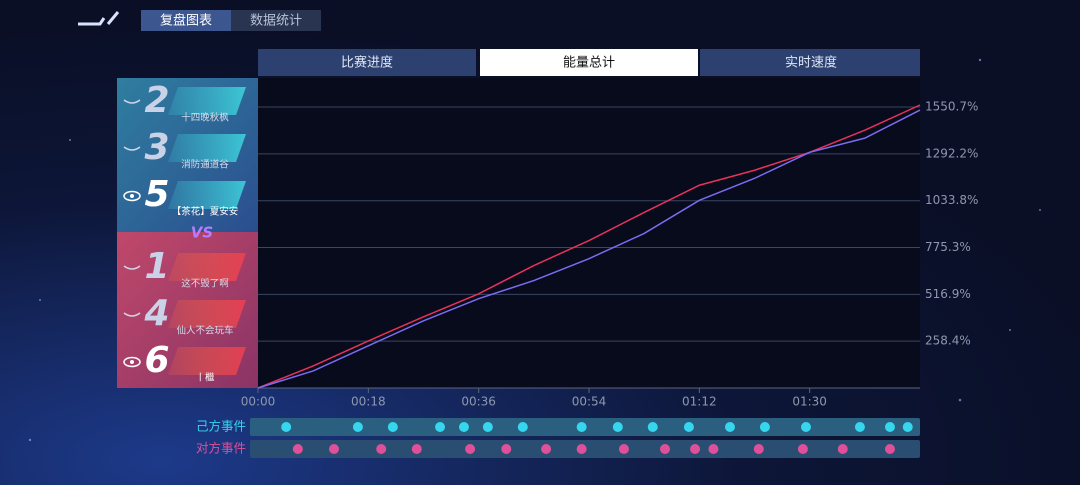  I want to click on player-rank: 1, so click(156, 266).